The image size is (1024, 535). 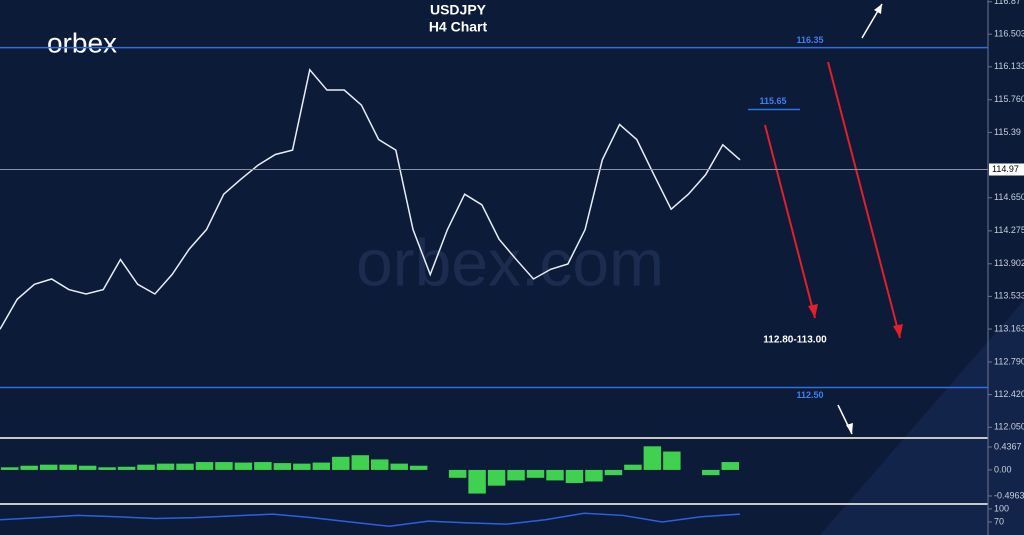 What do you see at coordinates (1009, 296) in the screenshot?
I see `y-tick-label: 113.533` at bounding box center [1009, 296].